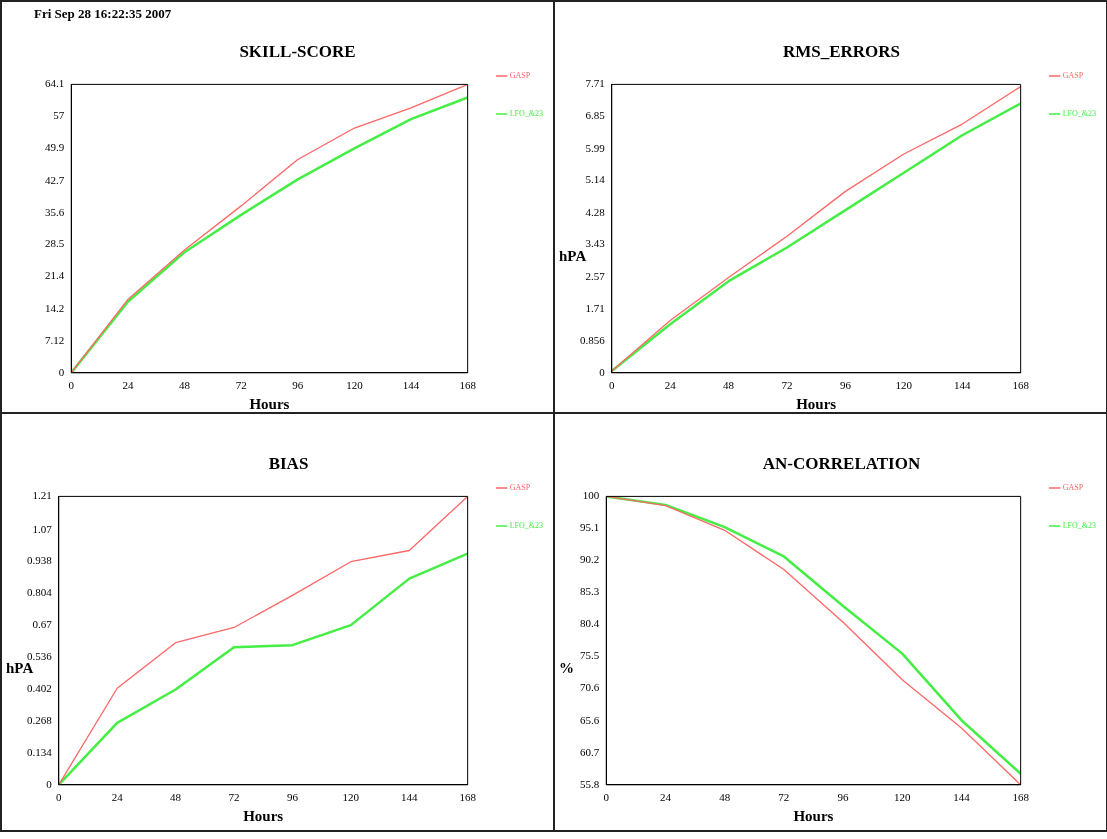 The image size is (1107, 839). What do you see at coordinates (42, 495) in the screenshot?
I see `y-tick-label: 1.21` at bounding box center [42, 495].